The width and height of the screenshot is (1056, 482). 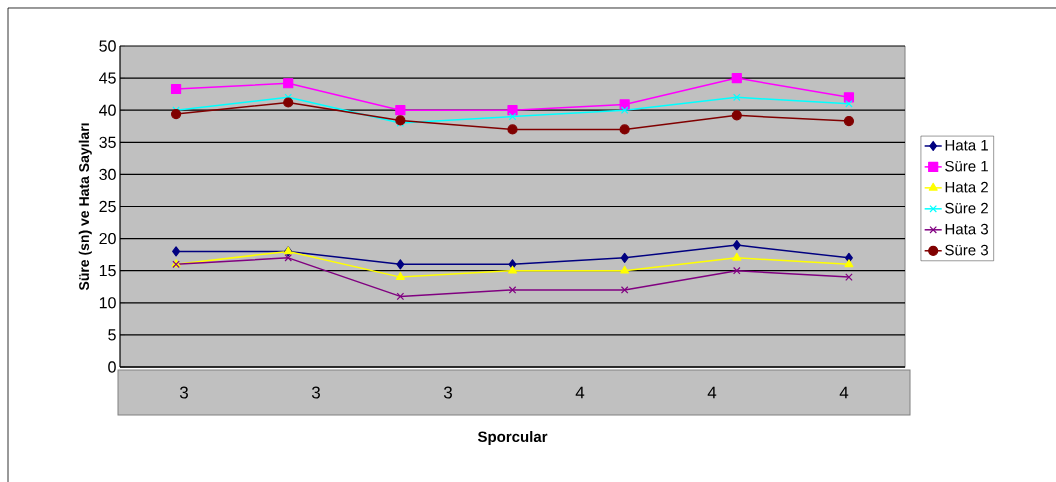 What do you see at coordinates (112, 367) in the screenshot?
I see `y-tick-label: 0` at bounding box center [112, 367].